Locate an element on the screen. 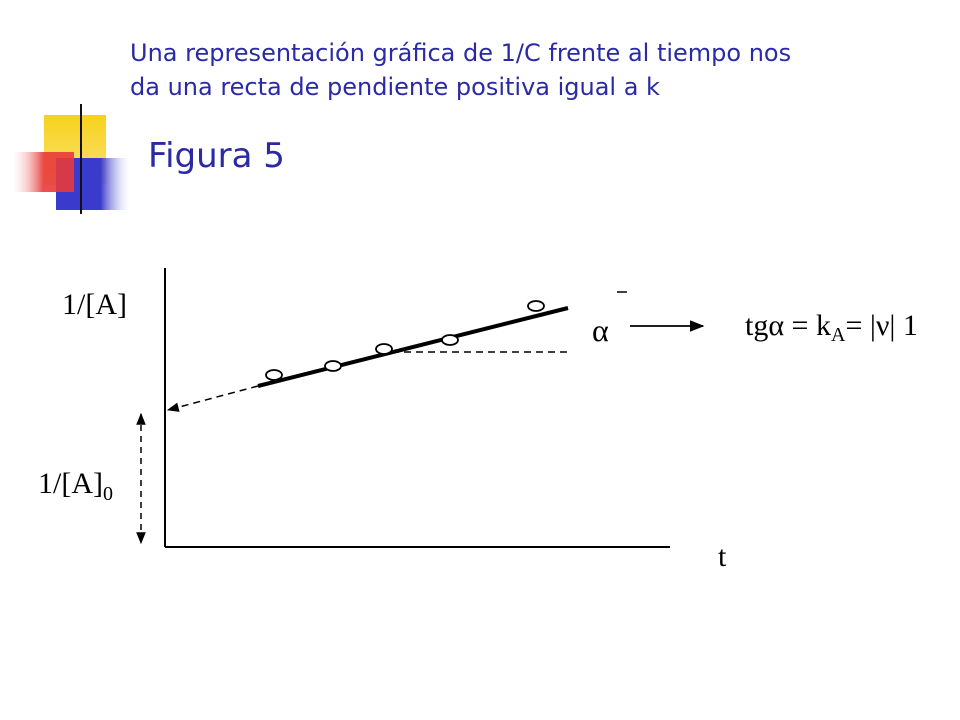 Image resolution: width=960 pixels, height=720 pixels. y-axis-label: 1/[A] is located at coordinates (94, 304).